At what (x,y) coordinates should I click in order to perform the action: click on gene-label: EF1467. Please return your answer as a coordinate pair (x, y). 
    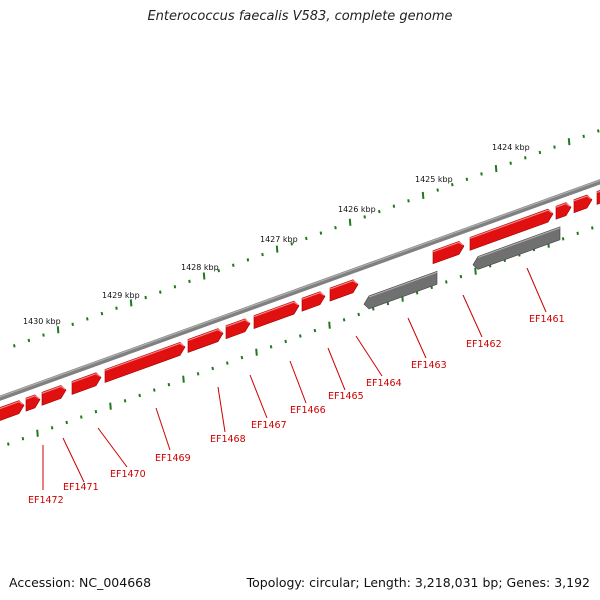
    Looking at the image, I should click on (269, 425).